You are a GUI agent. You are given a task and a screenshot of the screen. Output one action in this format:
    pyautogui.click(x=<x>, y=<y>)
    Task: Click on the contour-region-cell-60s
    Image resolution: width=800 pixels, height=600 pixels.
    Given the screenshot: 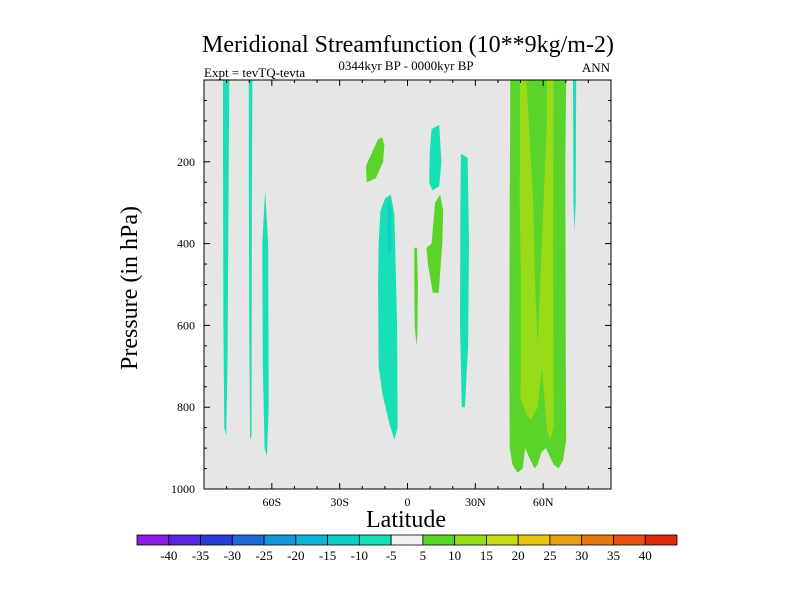 What is the action you would take?
    pyautogui.click(x=265, y=323)
    